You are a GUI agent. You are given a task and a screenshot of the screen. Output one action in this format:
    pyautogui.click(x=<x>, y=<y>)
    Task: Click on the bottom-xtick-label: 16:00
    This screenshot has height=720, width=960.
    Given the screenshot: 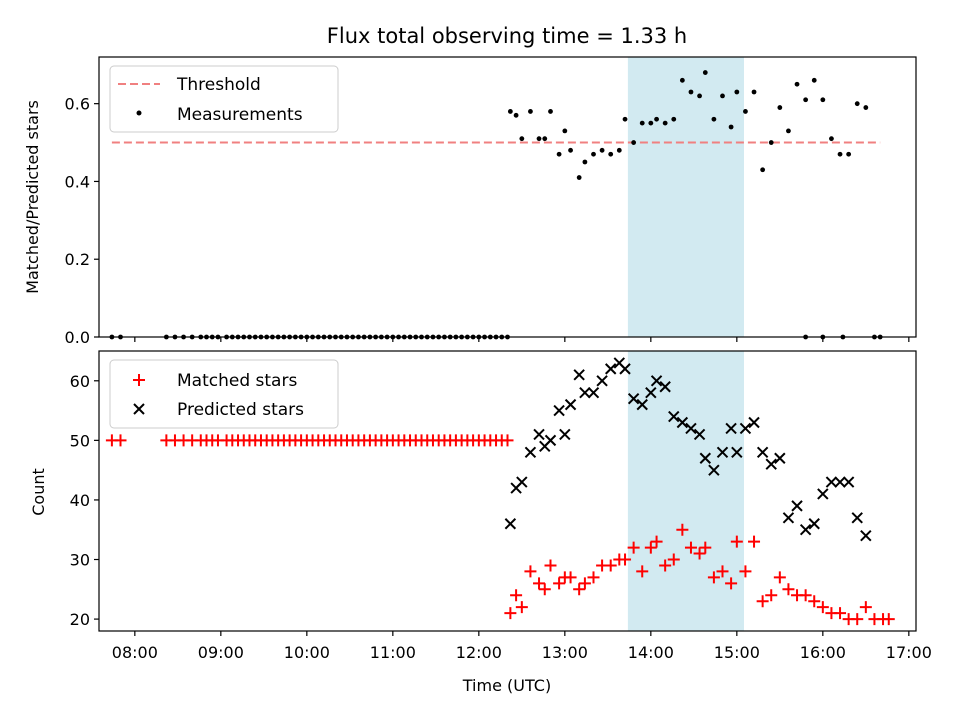 What is the action you would take?
    pyautogui.click(x=823, y=652)
    